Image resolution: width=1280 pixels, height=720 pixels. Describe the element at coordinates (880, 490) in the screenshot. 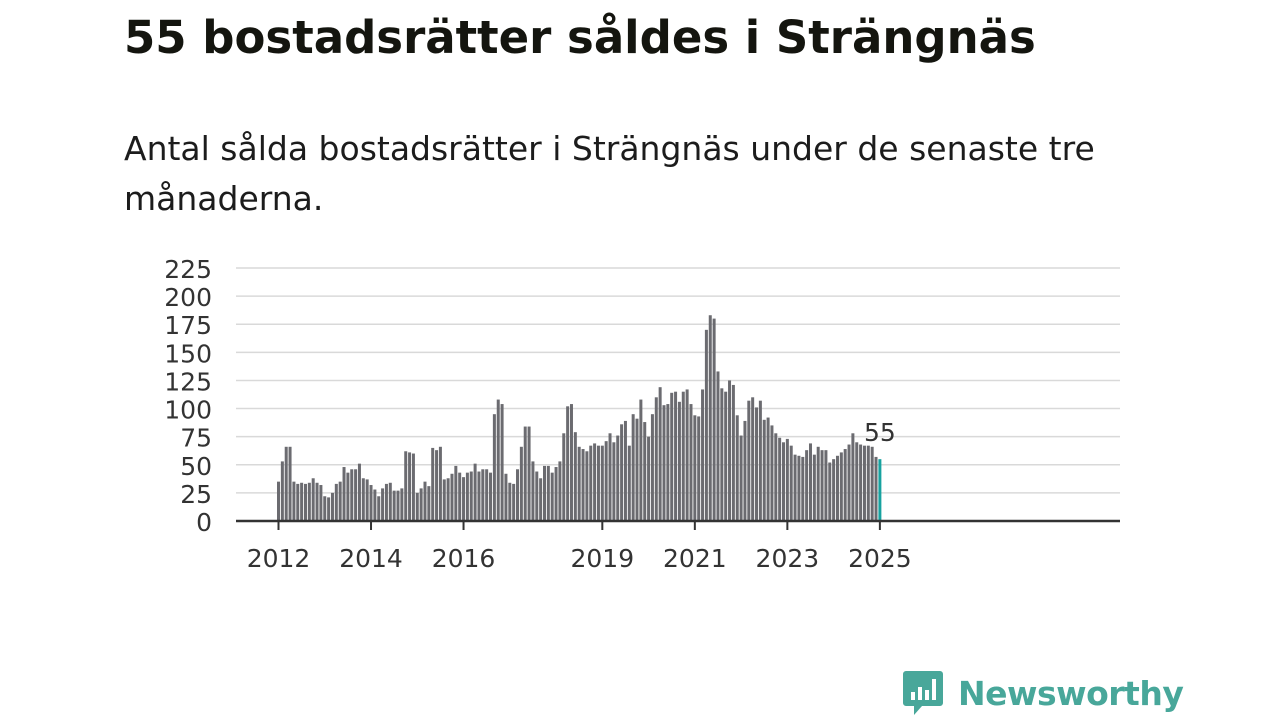

I see `bar-highlight` at that location.